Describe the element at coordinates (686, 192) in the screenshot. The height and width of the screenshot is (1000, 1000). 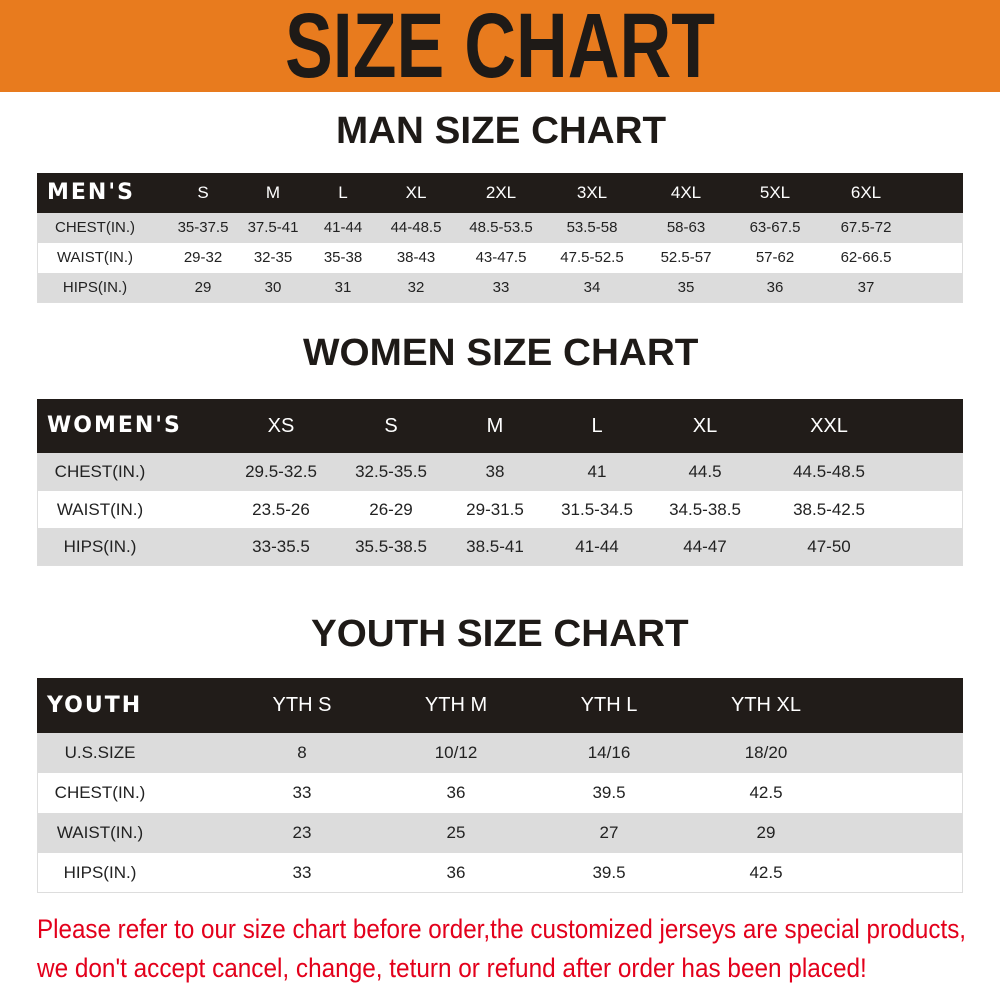
I see `size-header: 4XL` at that location.